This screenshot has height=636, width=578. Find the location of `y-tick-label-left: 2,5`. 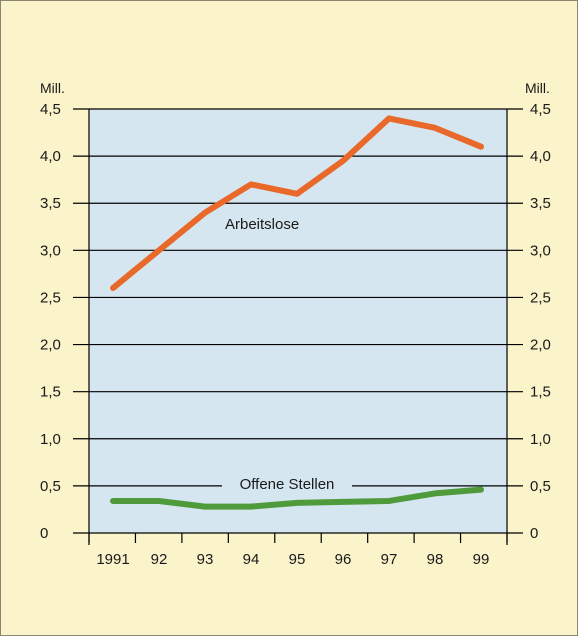

y-tick-label-left: 2,5 is located at coordinates (50, 297).